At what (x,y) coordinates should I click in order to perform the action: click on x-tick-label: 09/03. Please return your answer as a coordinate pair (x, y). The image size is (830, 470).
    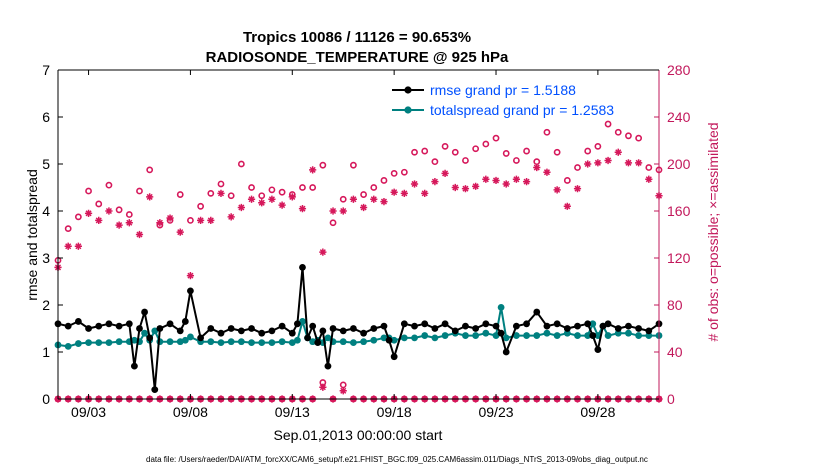
    Looking at the image, I should click on (88, 412).